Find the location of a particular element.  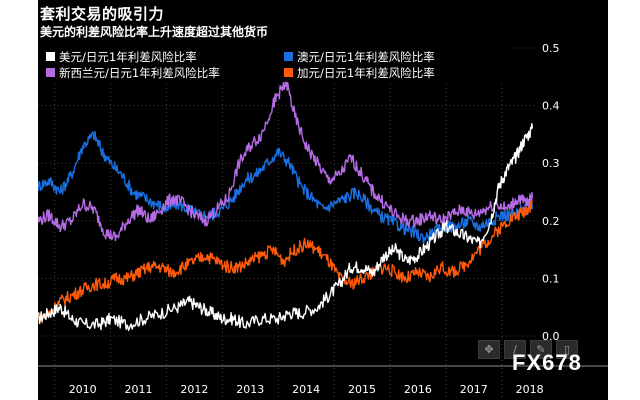

legend-label: 美元/日元1年利差风险比率 is located at coordinates (128, 57).